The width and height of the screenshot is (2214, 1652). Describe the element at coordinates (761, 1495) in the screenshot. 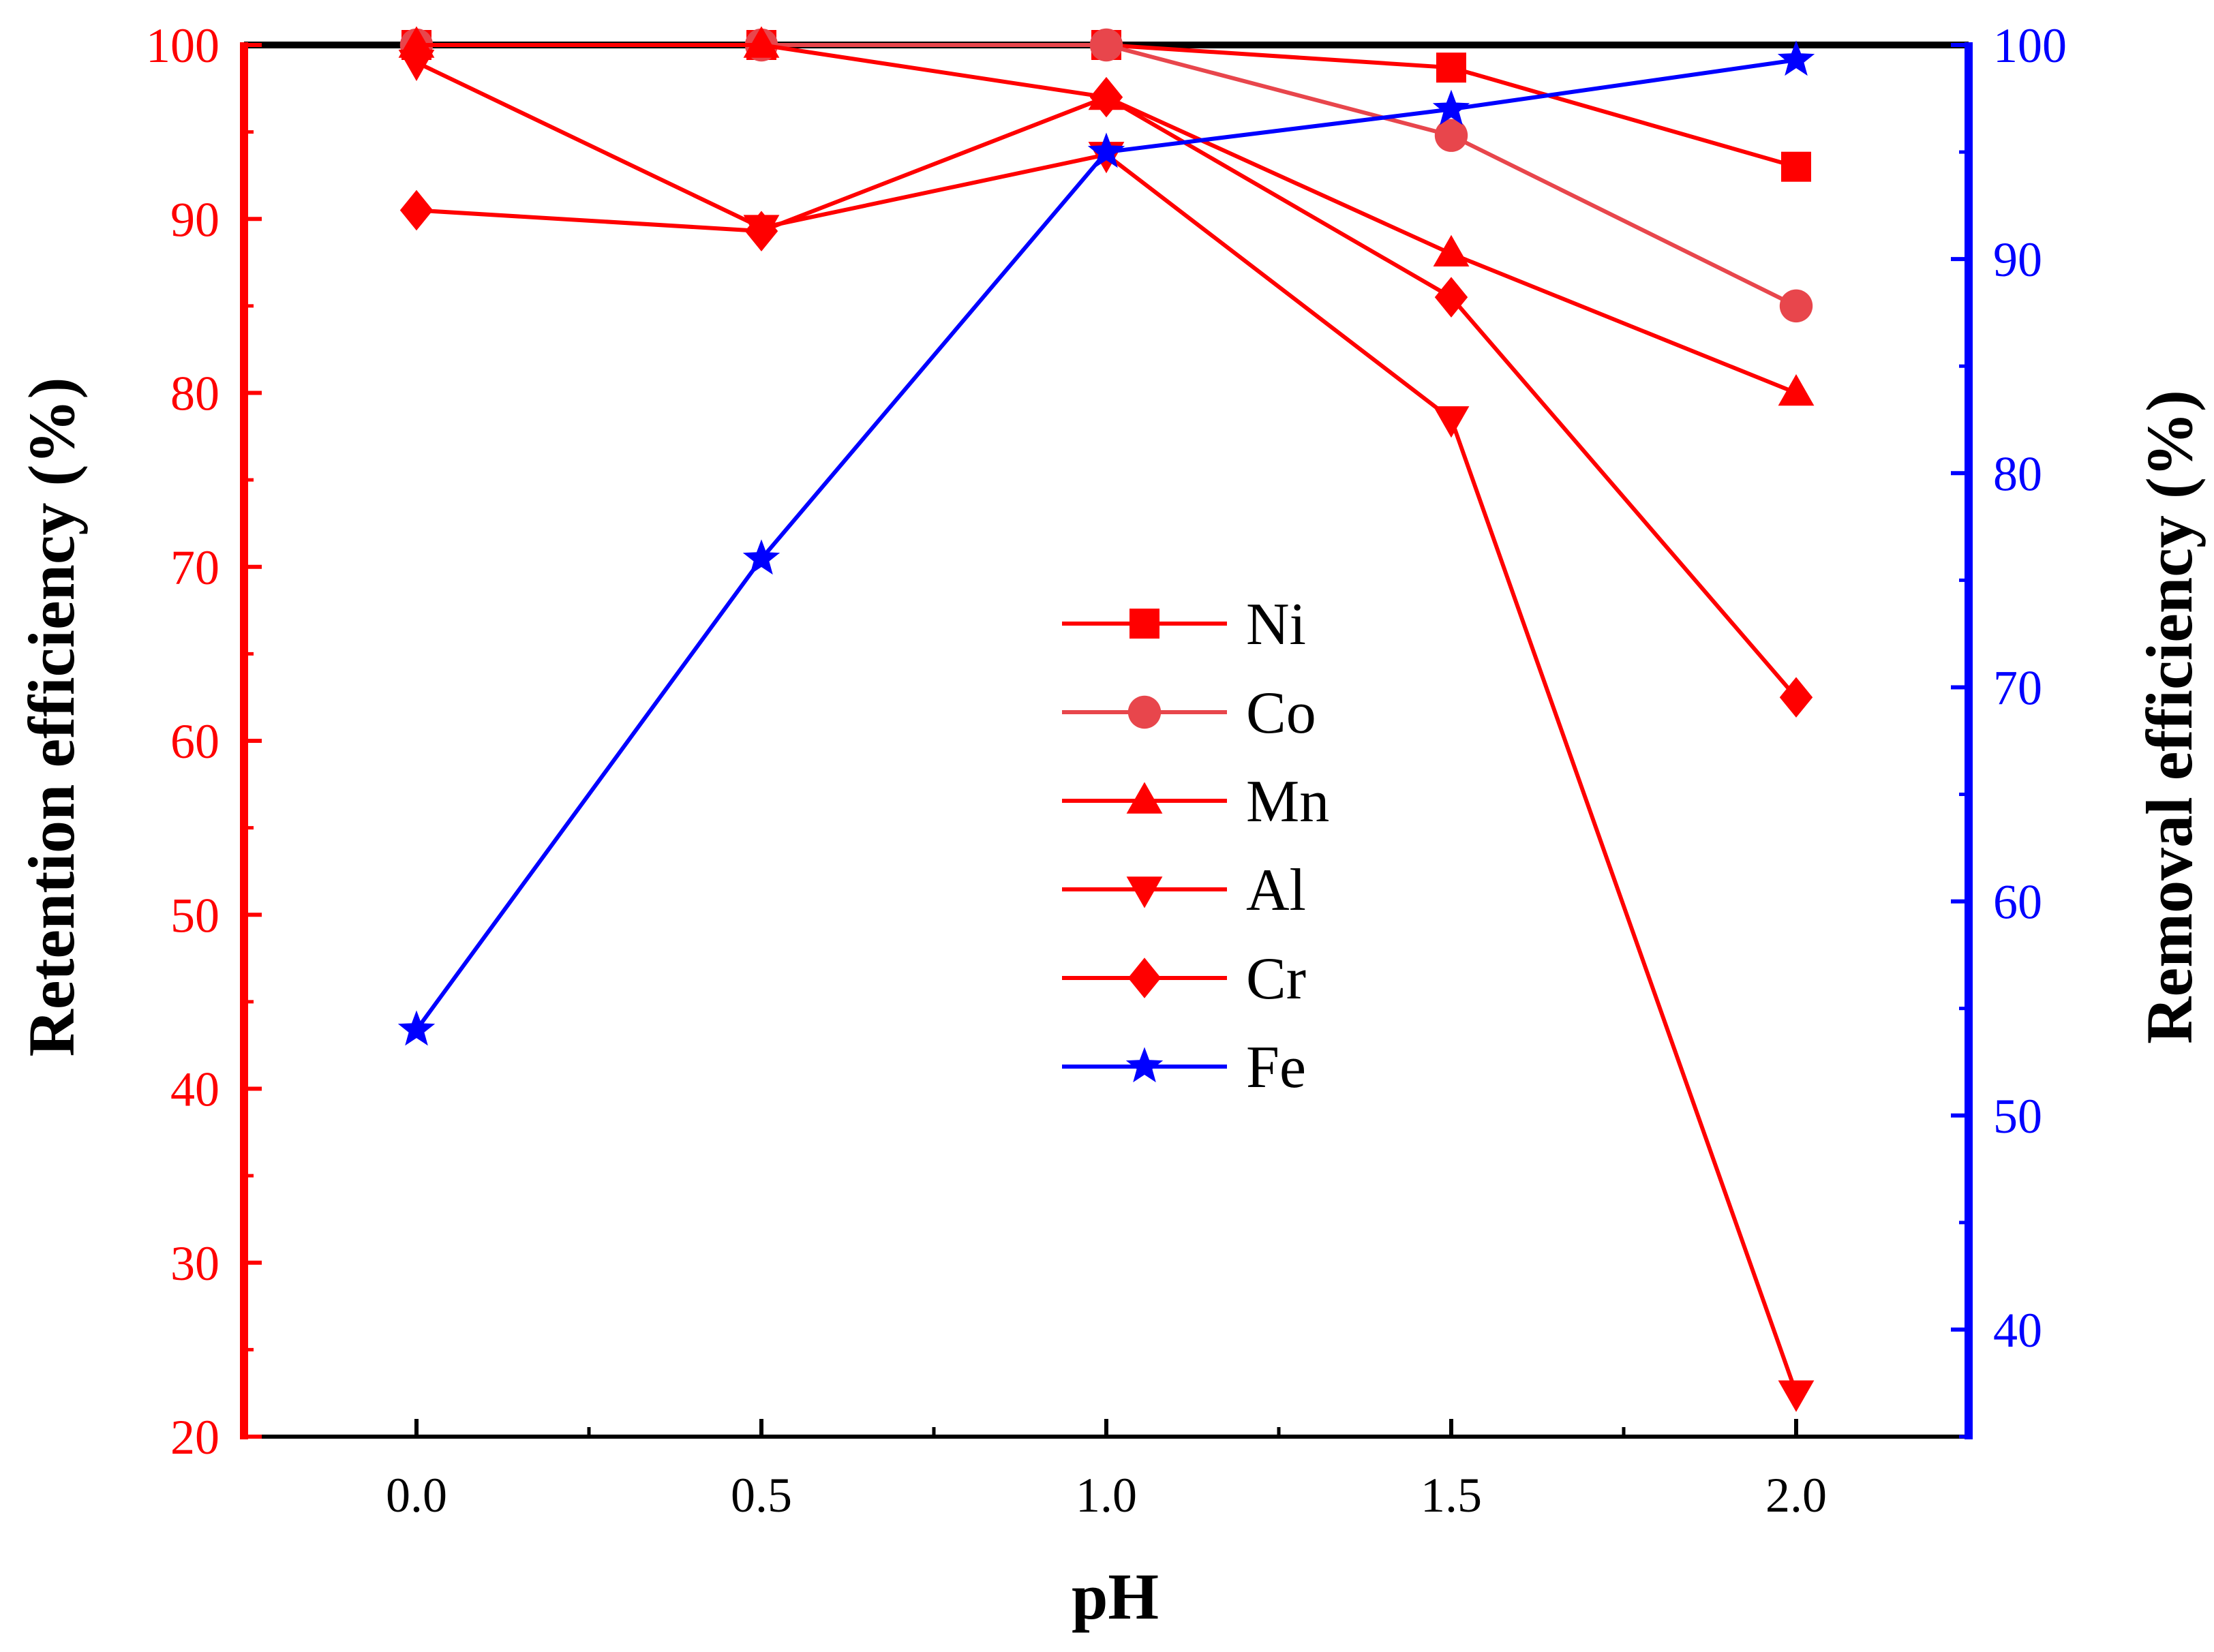

I see `x-tick-label: 0.5` at that location.